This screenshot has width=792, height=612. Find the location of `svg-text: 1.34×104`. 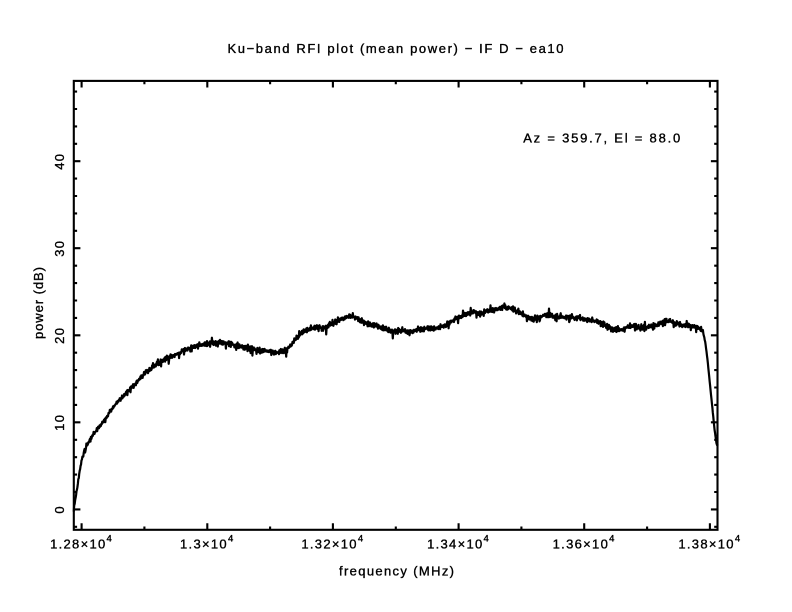

svg-text: 1.34×104 is located at coordinates (458, 543).